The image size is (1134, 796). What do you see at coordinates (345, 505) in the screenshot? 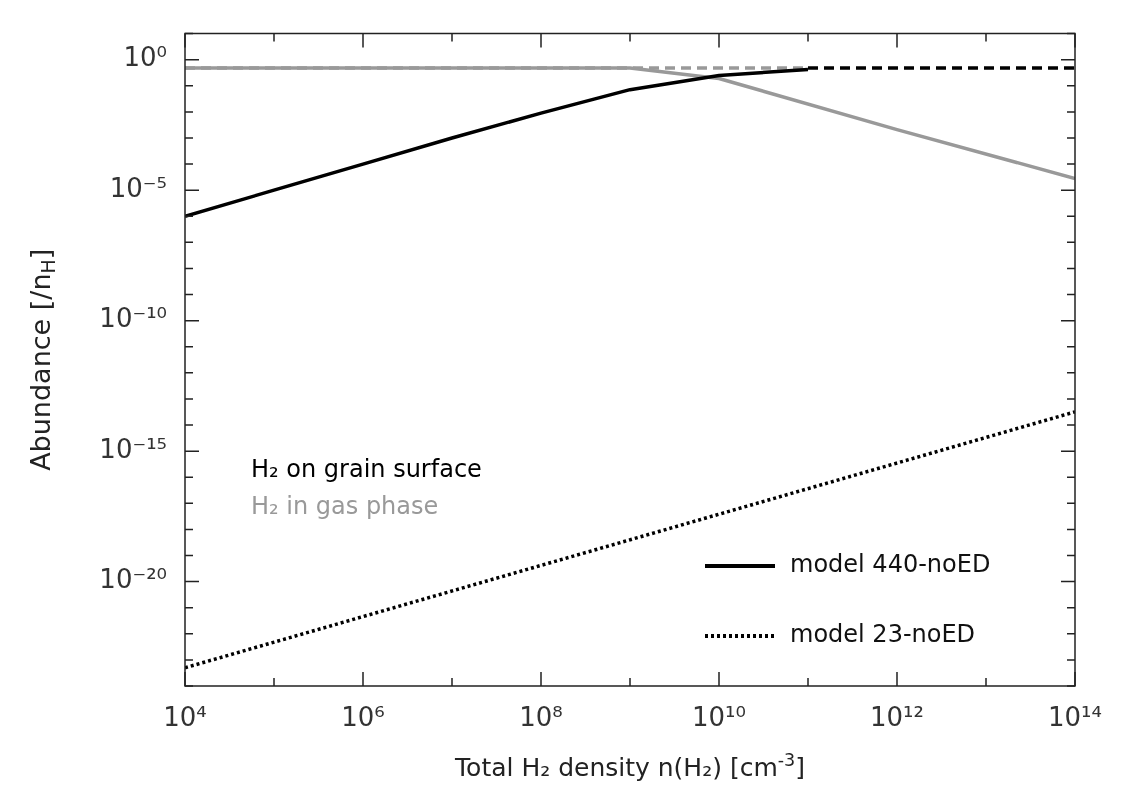
I see `annotation: H₂ in gas phase` at bounding box center [345, 505].